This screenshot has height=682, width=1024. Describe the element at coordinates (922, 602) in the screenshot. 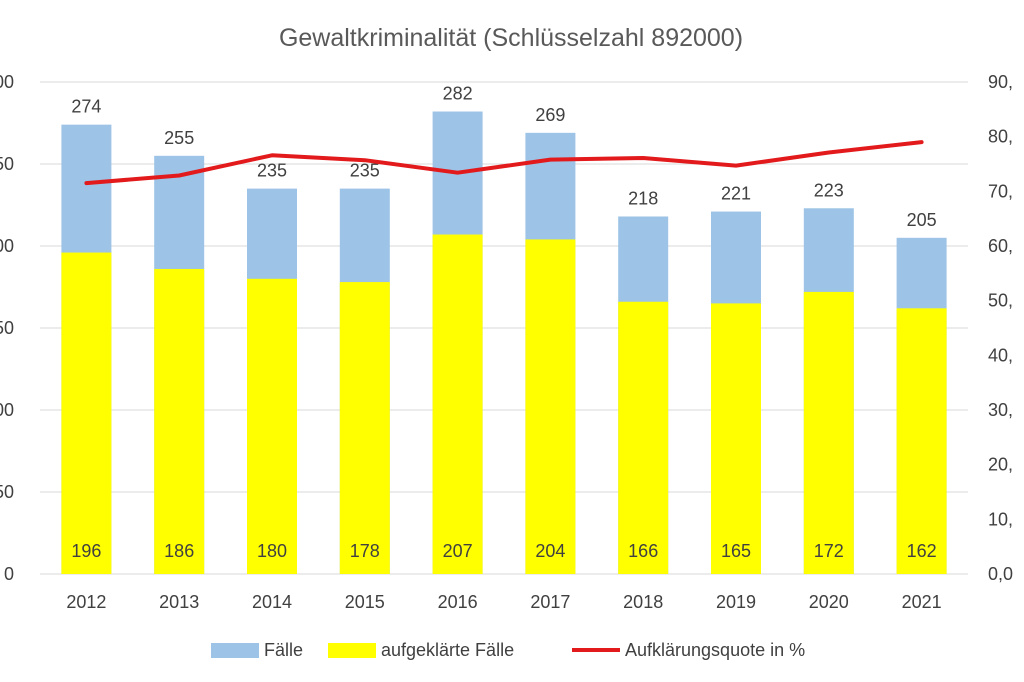

I see `x-category-label: 2021` at that location.